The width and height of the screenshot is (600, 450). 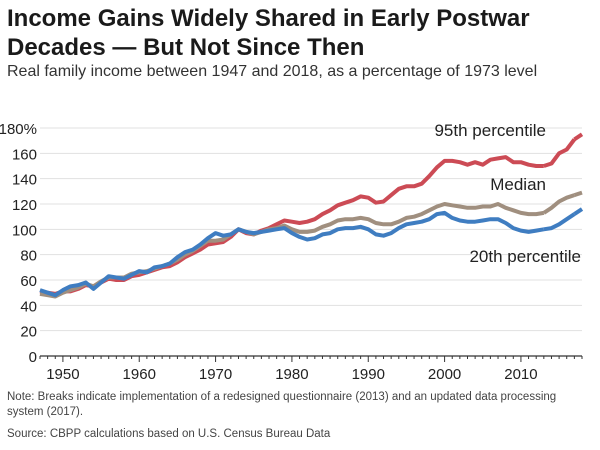 I want to click on y-tick-label: 80, so click(x=28, y=256).